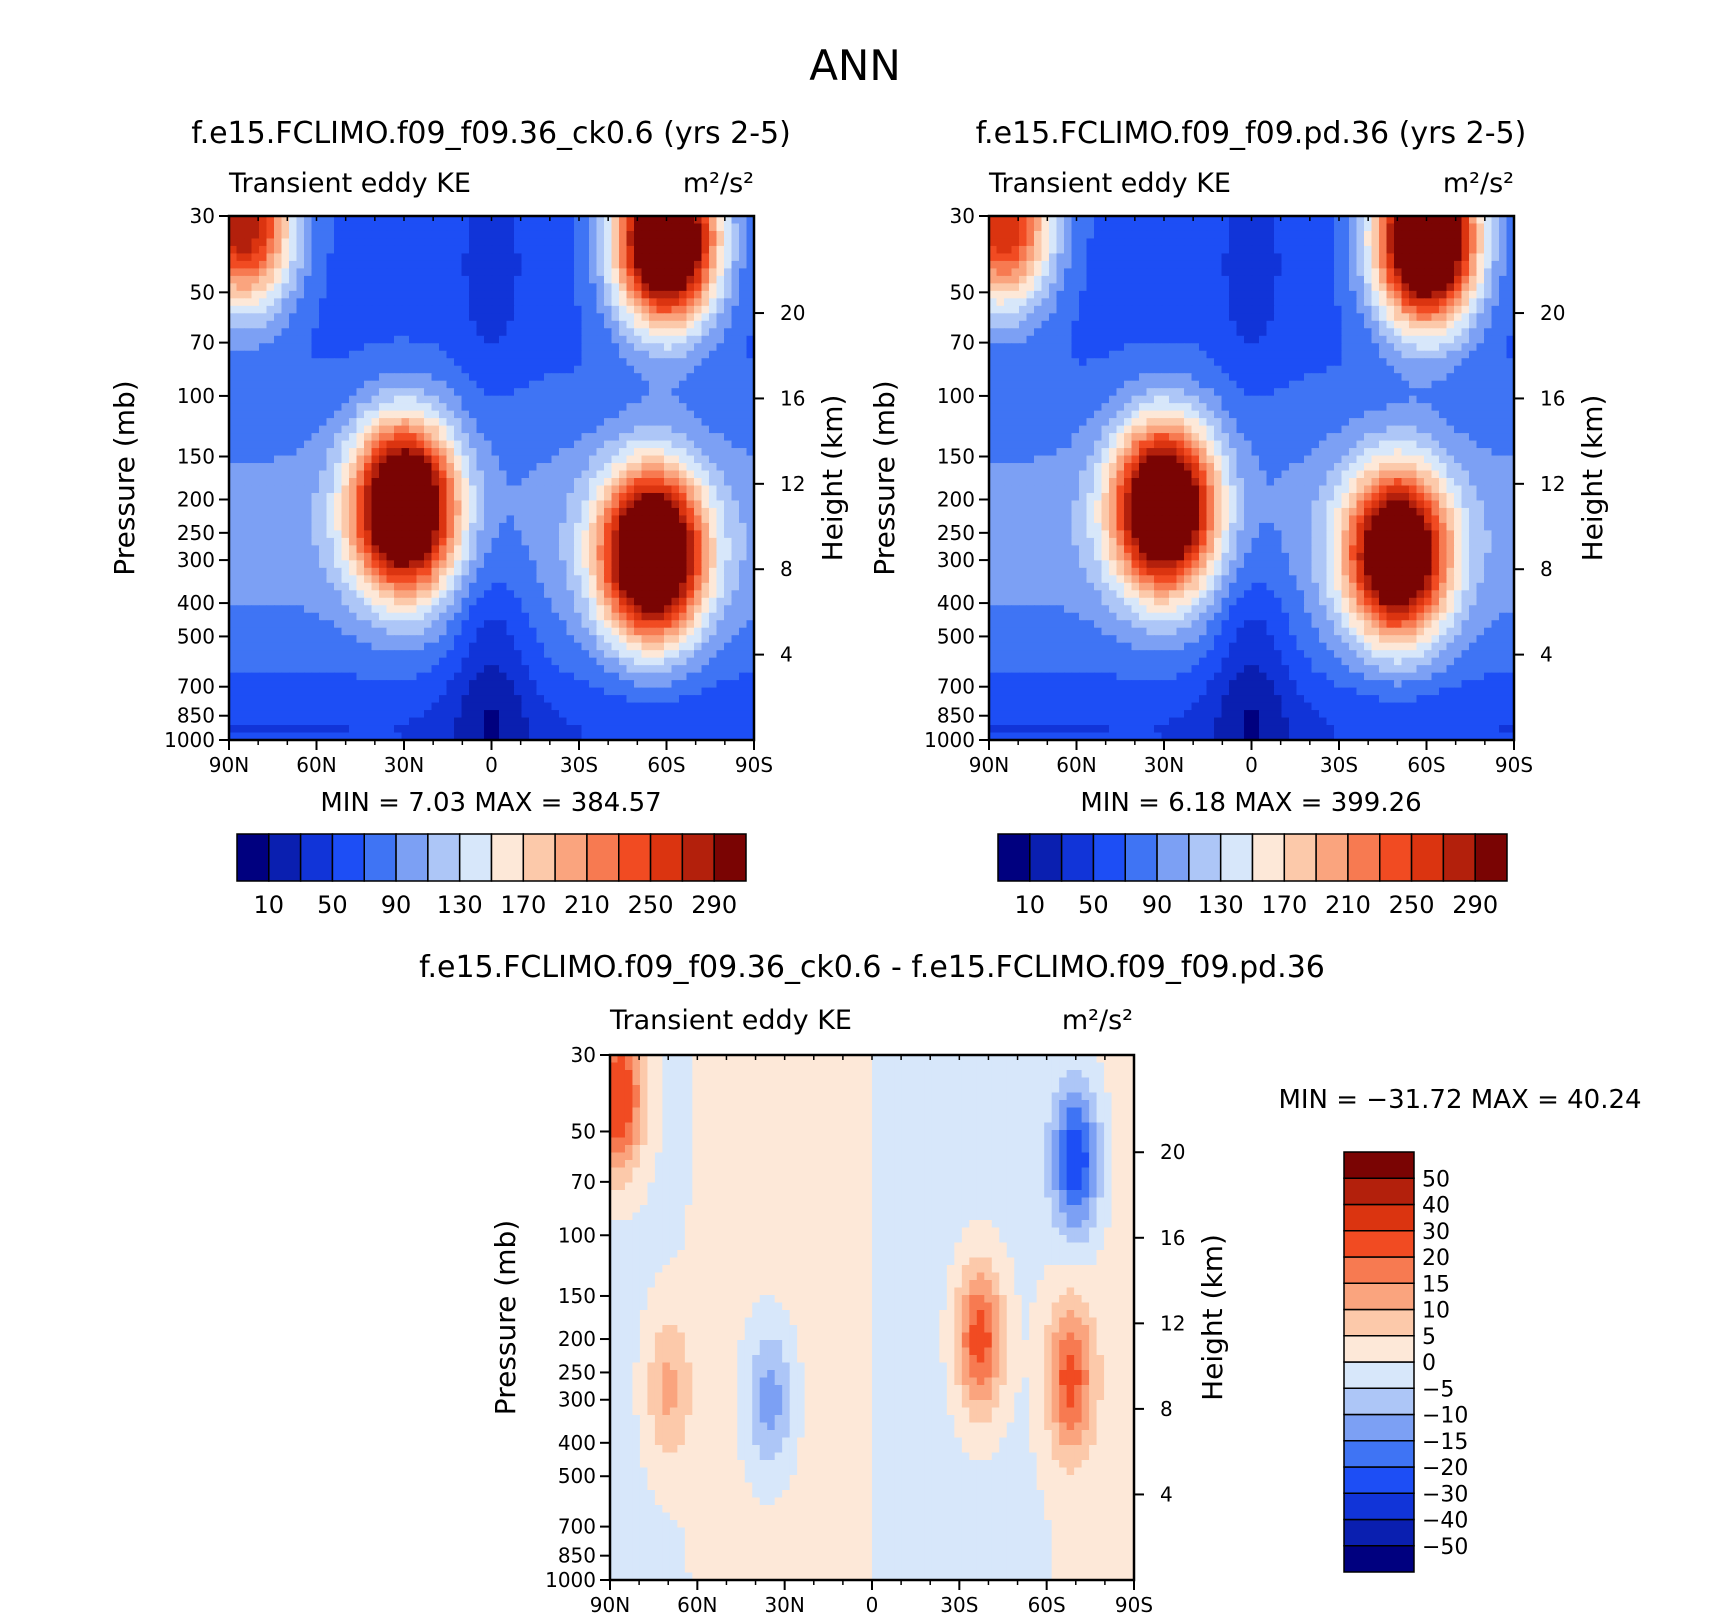 The image size is (1710, 1617). What do you see at coordinates (1157, 905) in the screenshot?
I see `colorbar-tick-label: 90` at bounding box center [1157, 905].